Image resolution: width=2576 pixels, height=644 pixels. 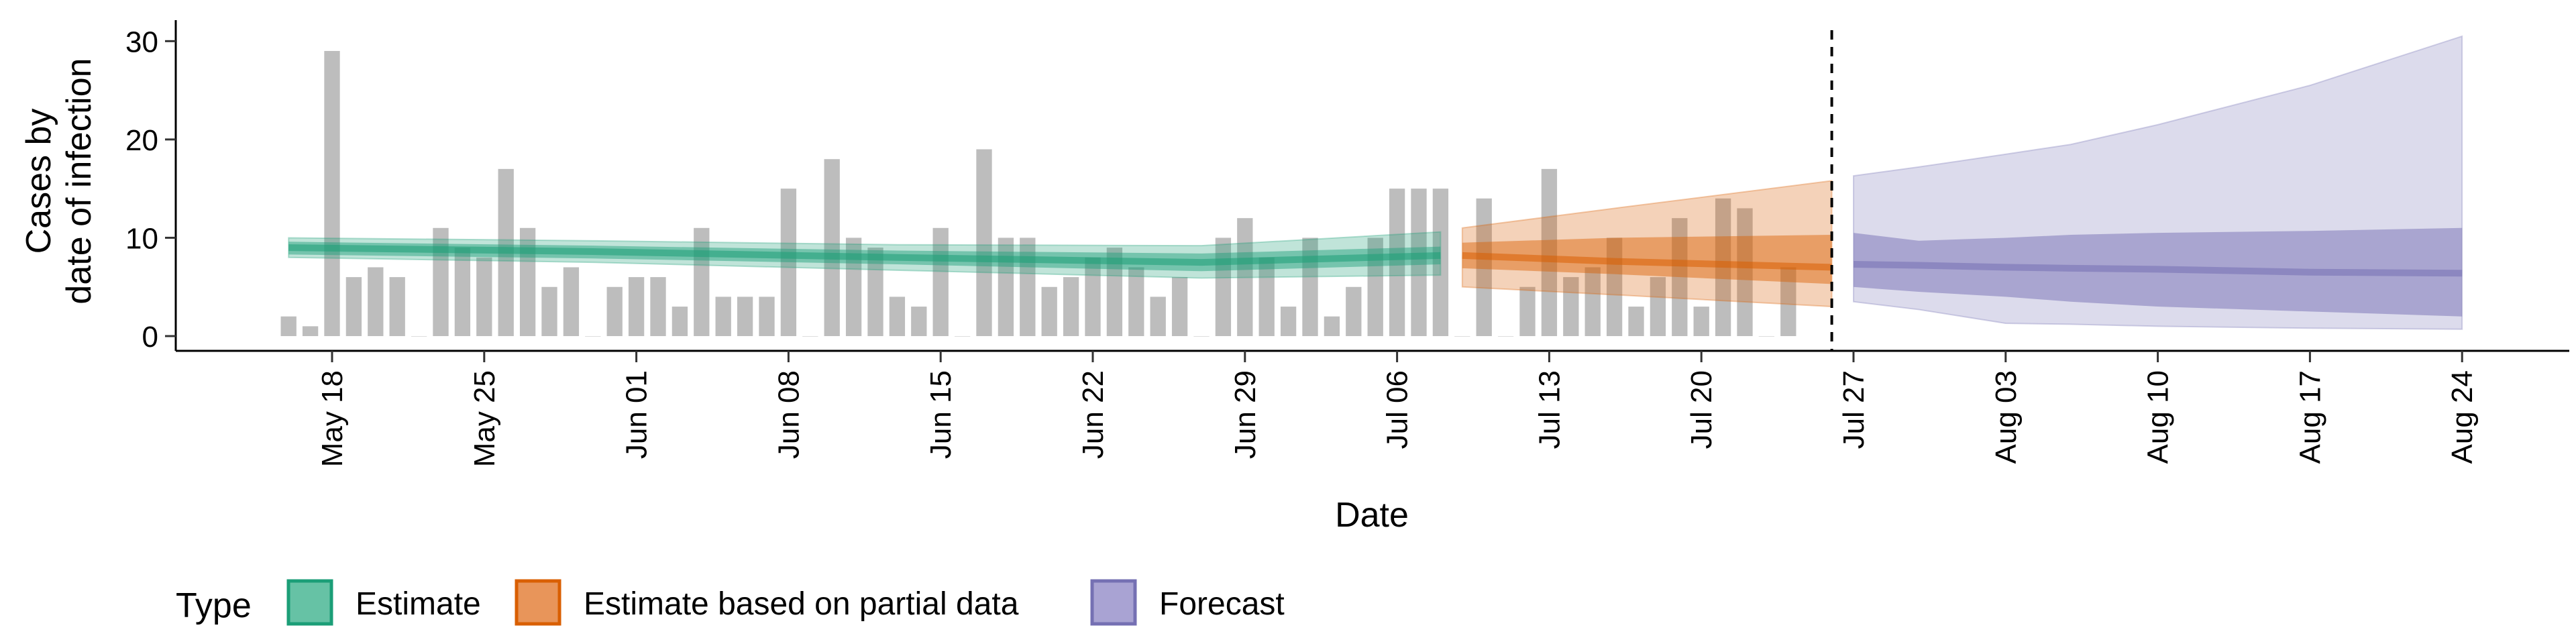 I want to click on x-tick-label: Jun 15, so click(x=940, y=414).